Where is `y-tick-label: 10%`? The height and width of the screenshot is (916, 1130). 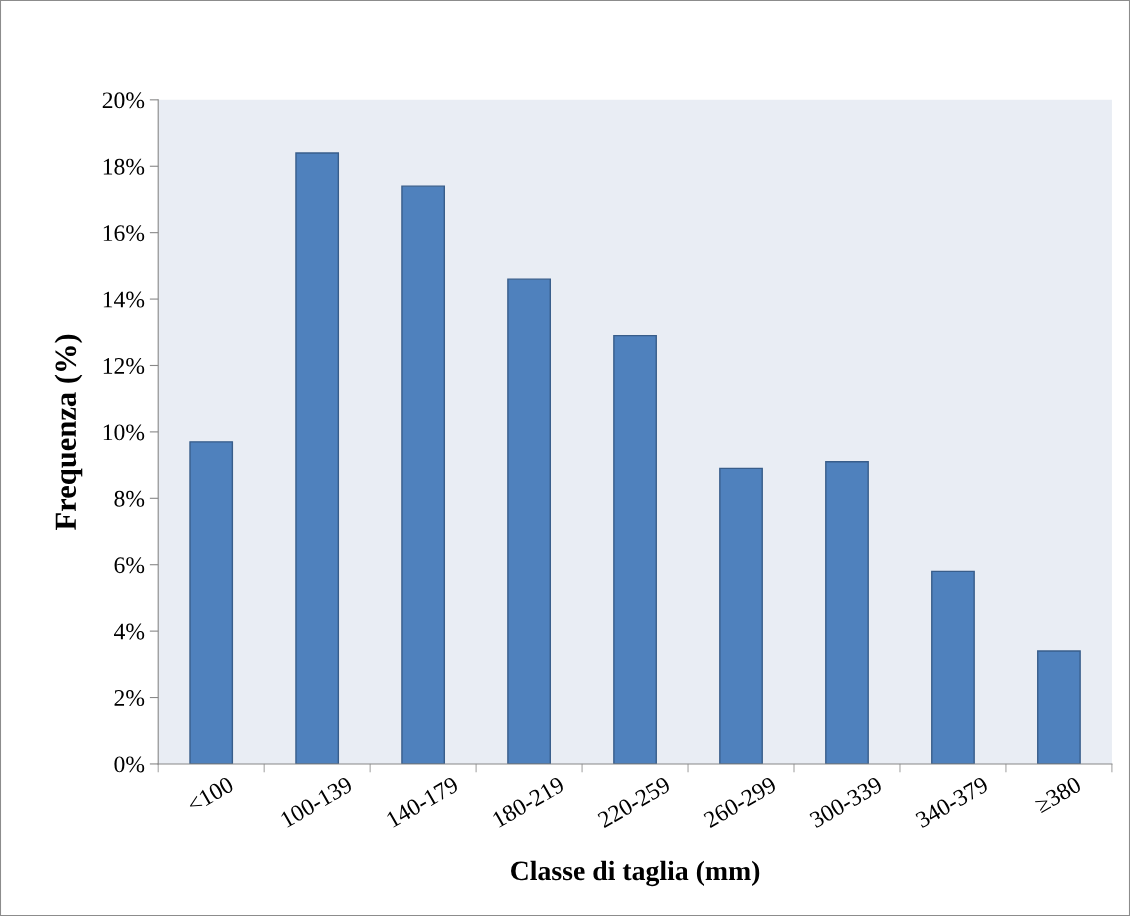
y-tick-label: 10% is located at coordinates (124, 432).